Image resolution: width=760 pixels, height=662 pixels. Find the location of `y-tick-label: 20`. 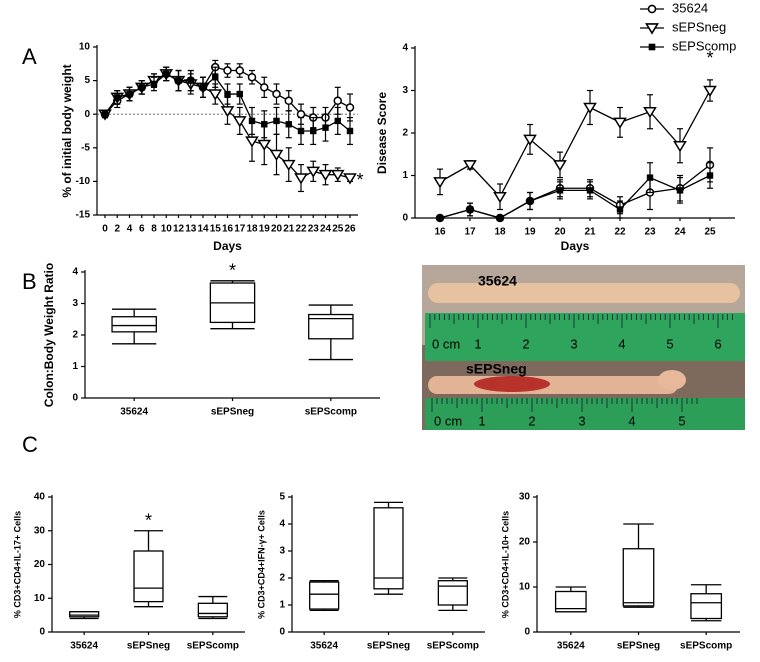

y-tick-label: 20 is located at coordinates (40, 564).